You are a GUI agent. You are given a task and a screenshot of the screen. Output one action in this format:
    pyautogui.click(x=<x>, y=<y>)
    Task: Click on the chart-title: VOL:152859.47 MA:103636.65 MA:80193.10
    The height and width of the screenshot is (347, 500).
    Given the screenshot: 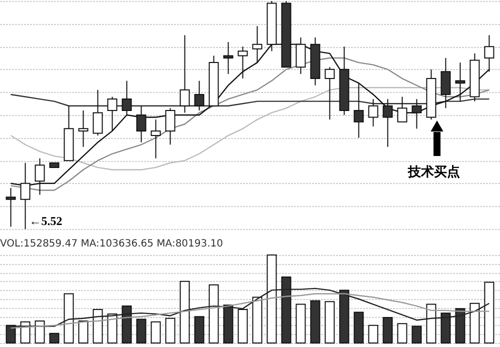 What is the action you would take?
    pyautogui.click(x=112, y=244)
    